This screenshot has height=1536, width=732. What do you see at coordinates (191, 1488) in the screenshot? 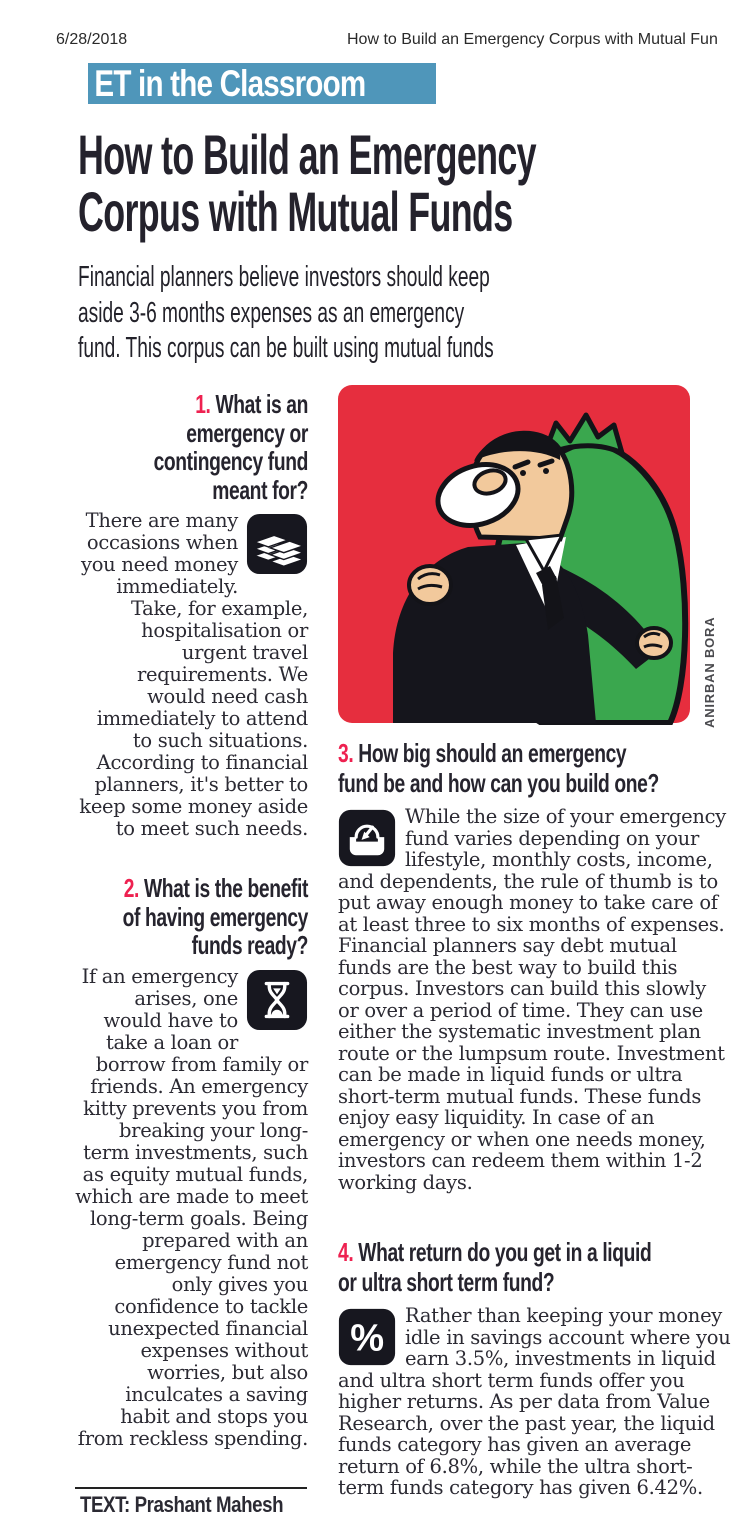
I see `footer-rule` at bounding box center [191, 1488].